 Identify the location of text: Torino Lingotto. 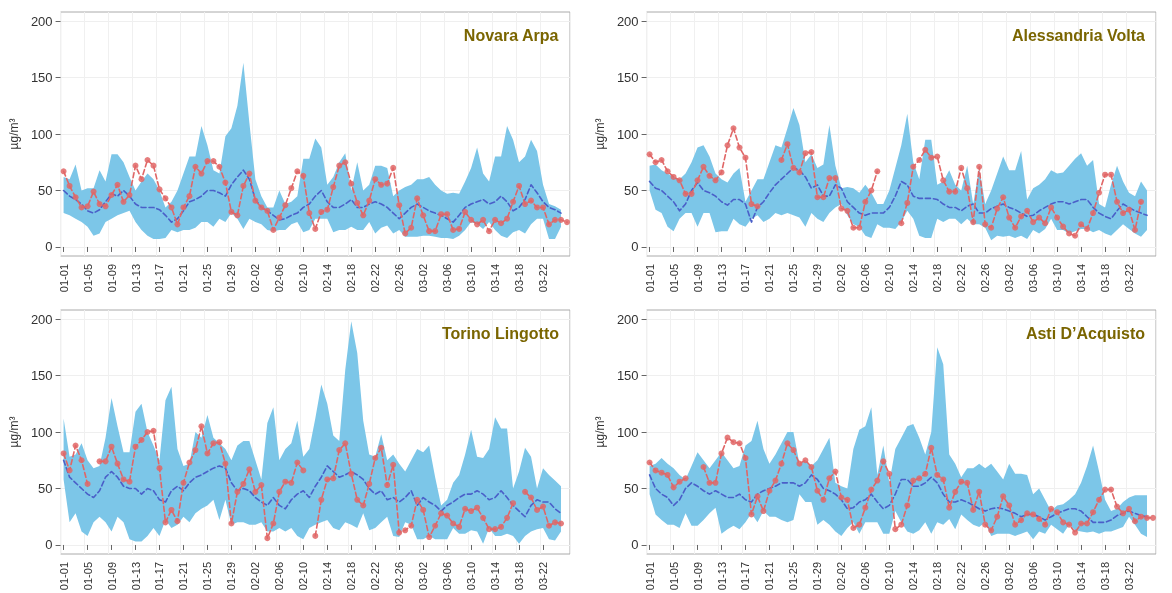
(501, 333).